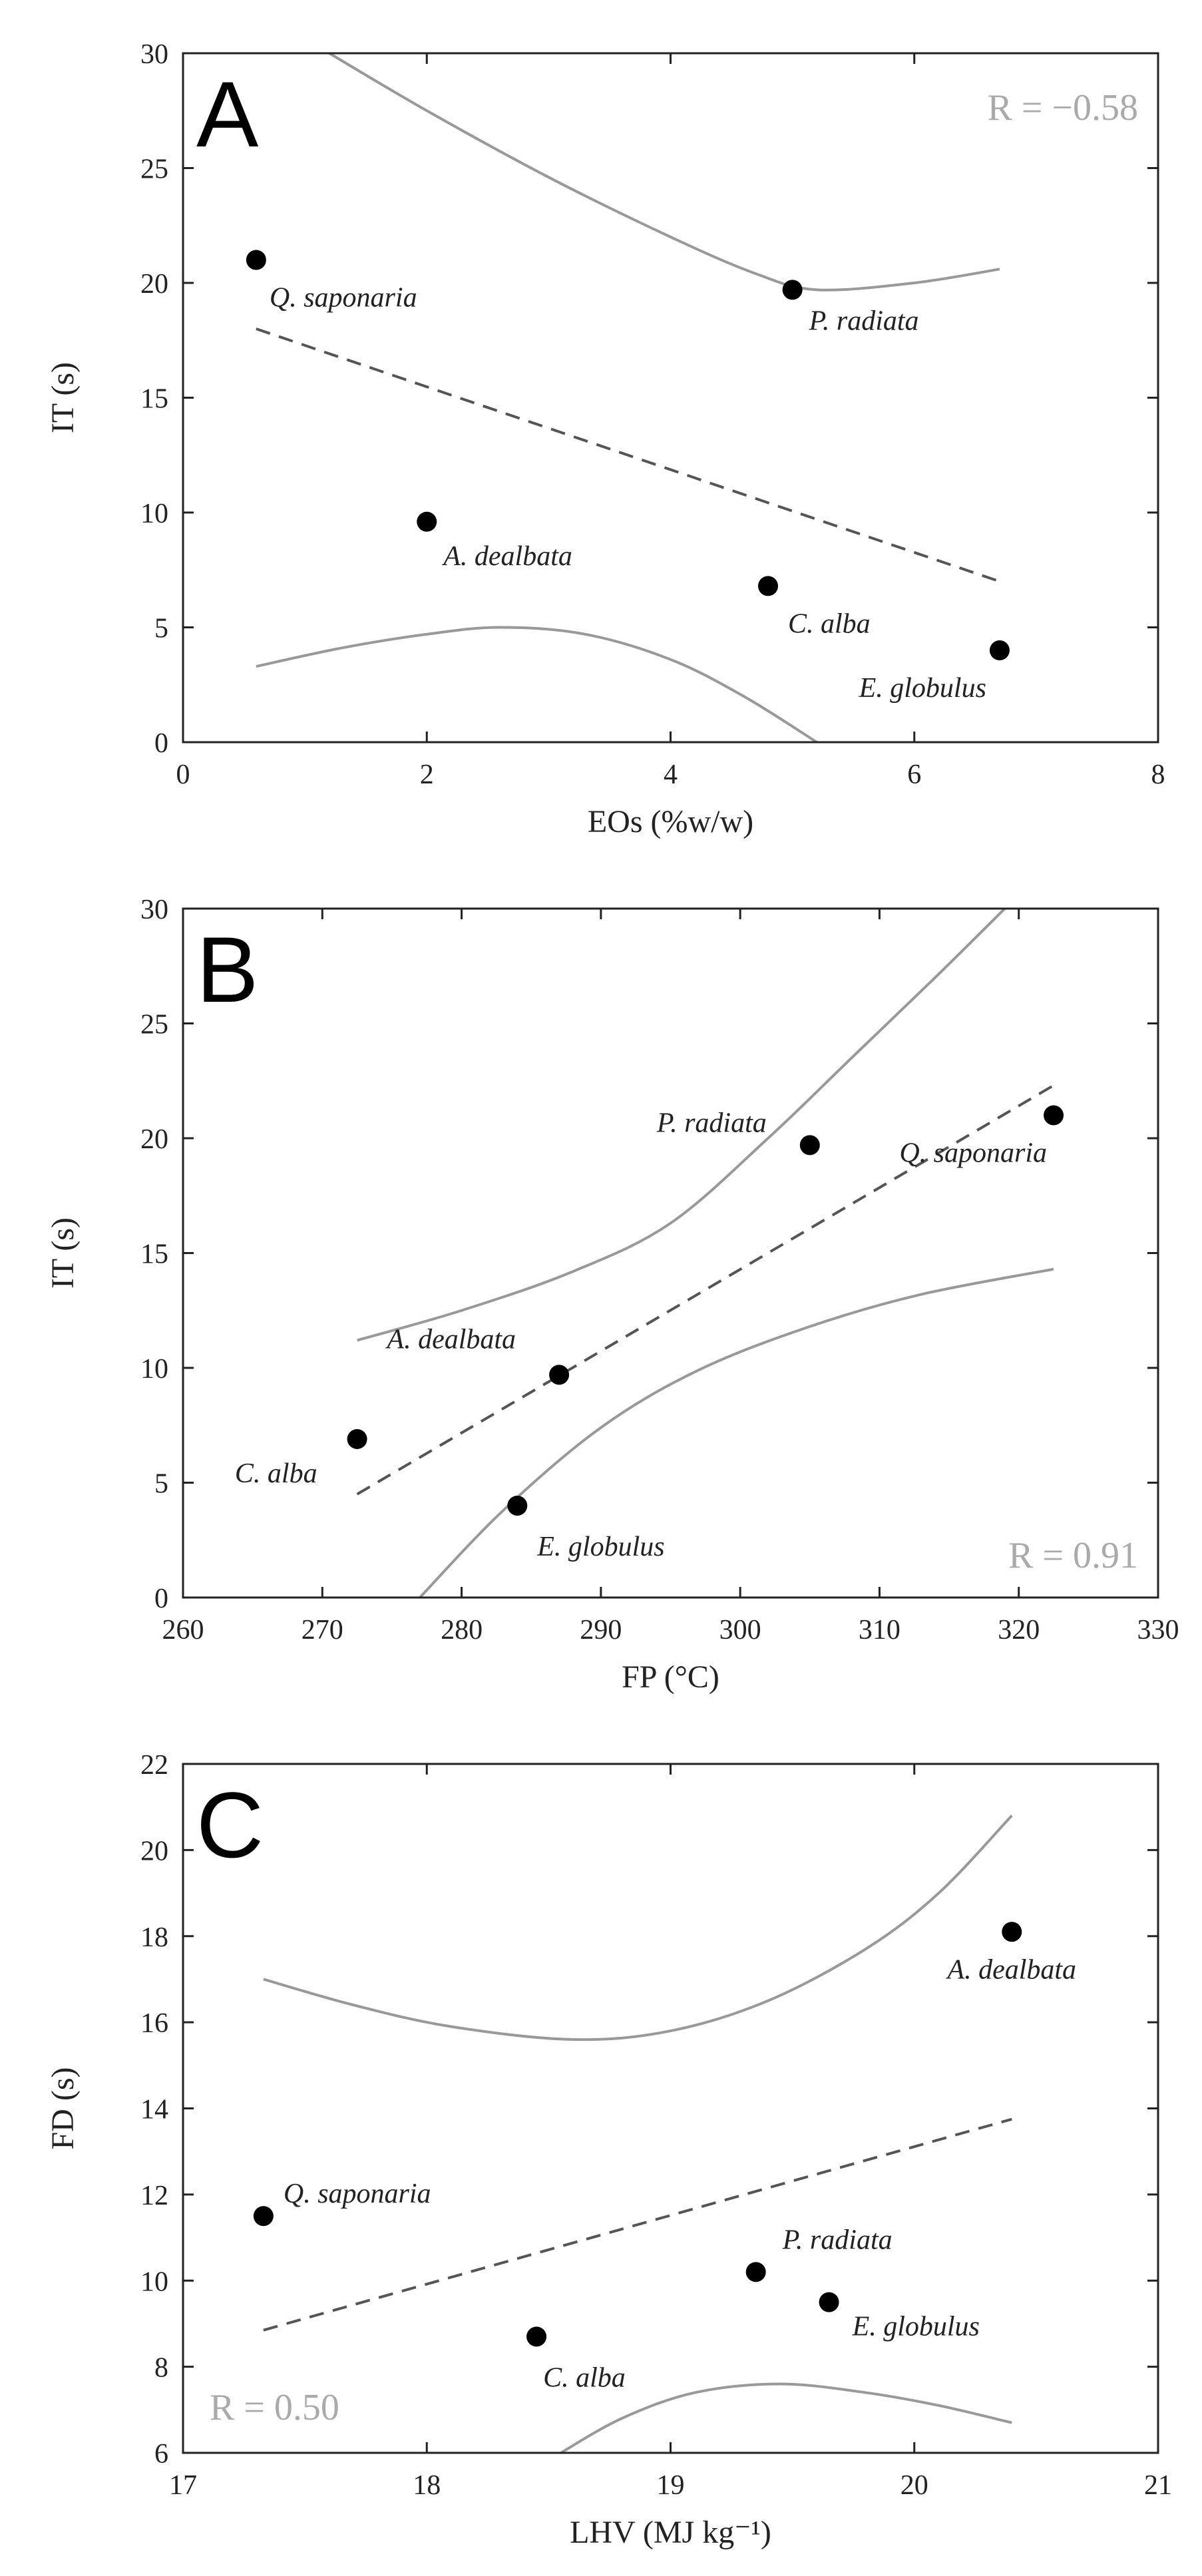 Image resolution: width=1202 pixels, height=2576 pixels. Describe the element at coordinates (161, 2454) in the screenshot. I see `y-tick-label: 6` at that location.